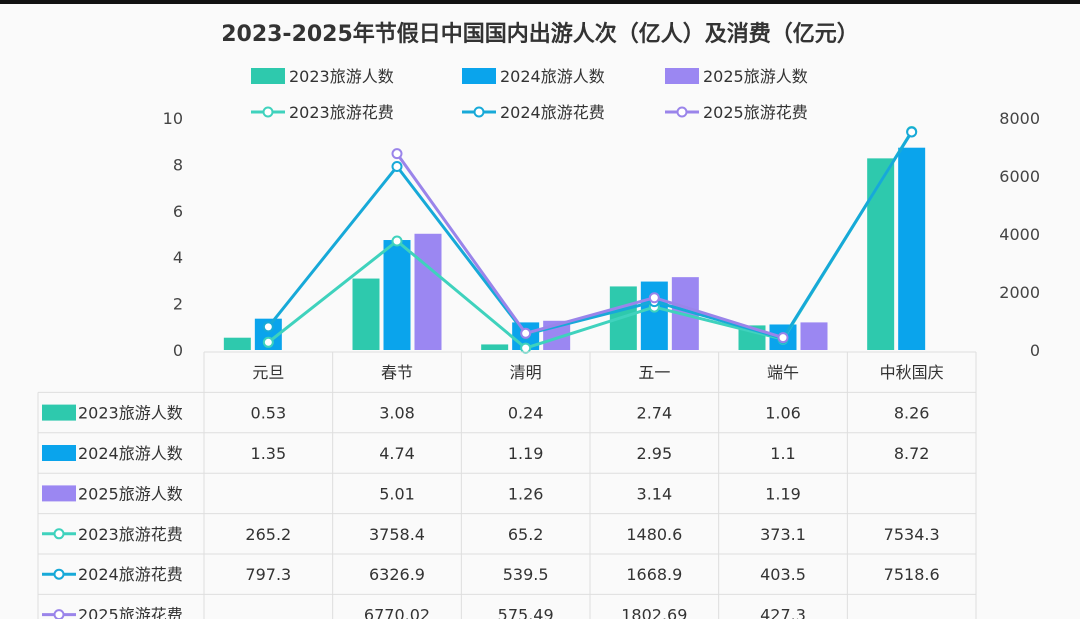  Describe the element at coordinates (1019, 118) in the screenshot. I see `right-axis-tick: 8000` at that location.